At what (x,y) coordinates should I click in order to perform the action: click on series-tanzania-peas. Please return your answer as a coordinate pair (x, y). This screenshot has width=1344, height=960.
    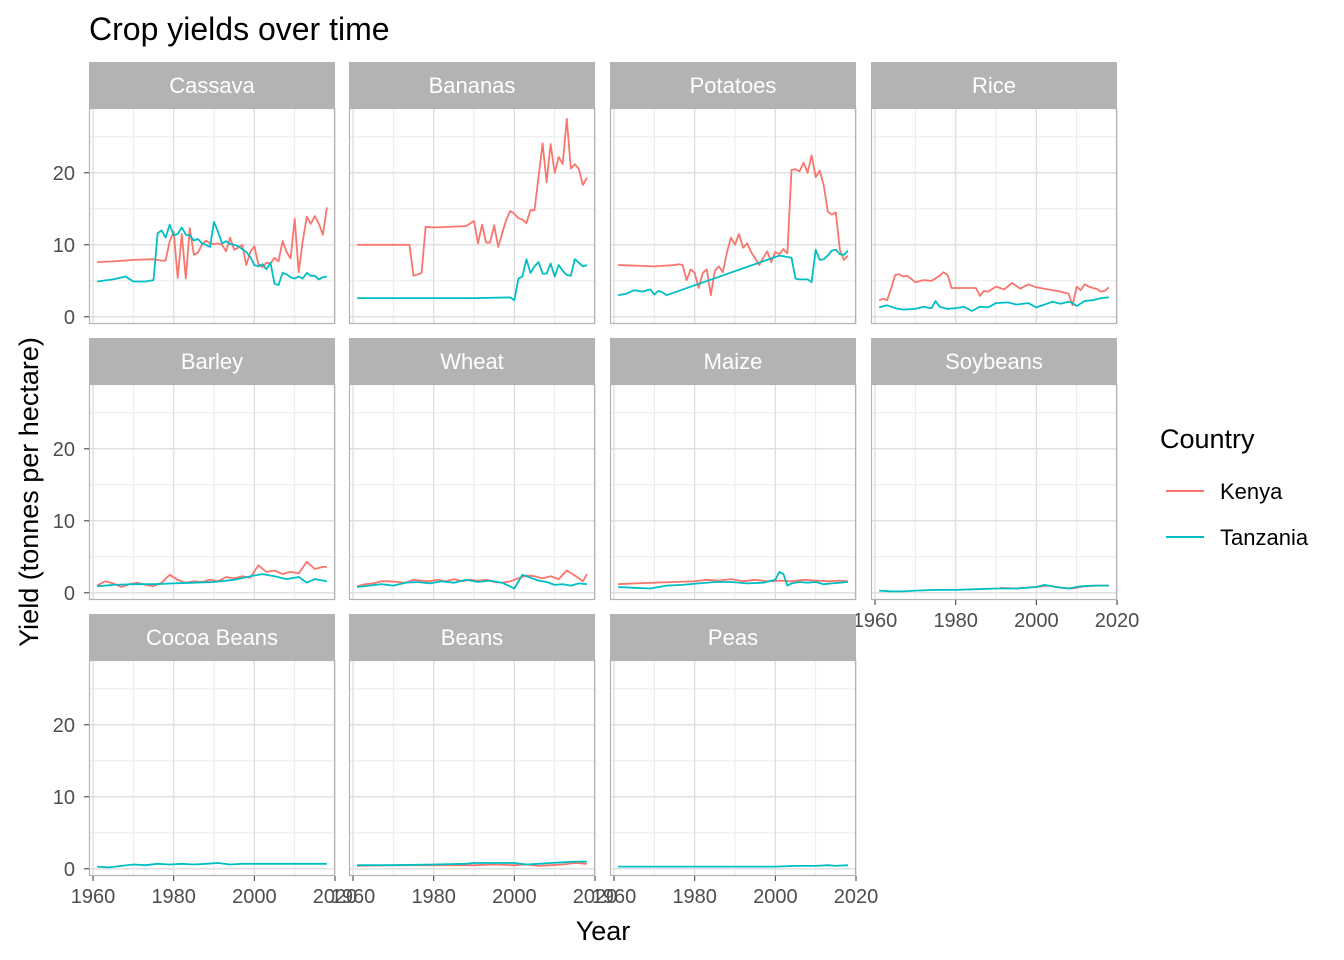
    Looking at the image, I should click on (733, 866).